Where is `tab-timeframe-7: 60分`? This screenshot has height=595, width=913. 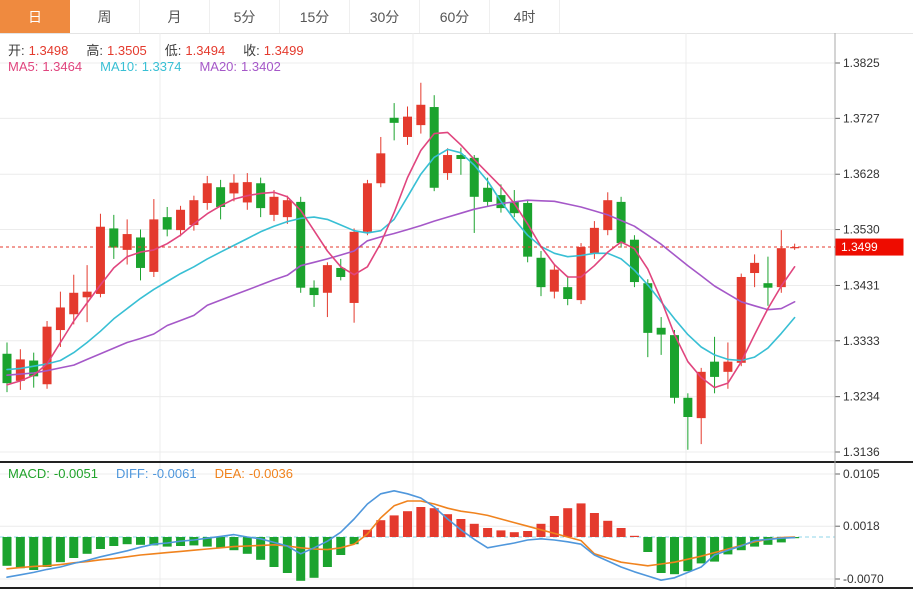 tab-timeframe-7: 60分 is located at coordinates (455, 16).